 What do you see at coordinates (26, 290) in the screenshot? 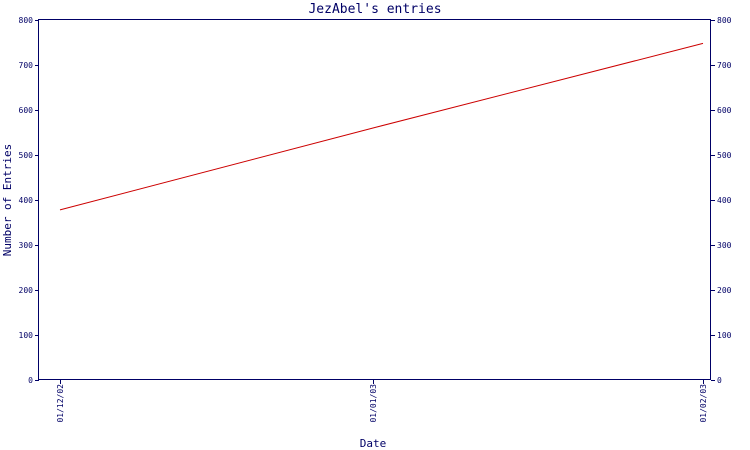
I see `left-y-tick-label: 200` at bounding box center [26, 290].